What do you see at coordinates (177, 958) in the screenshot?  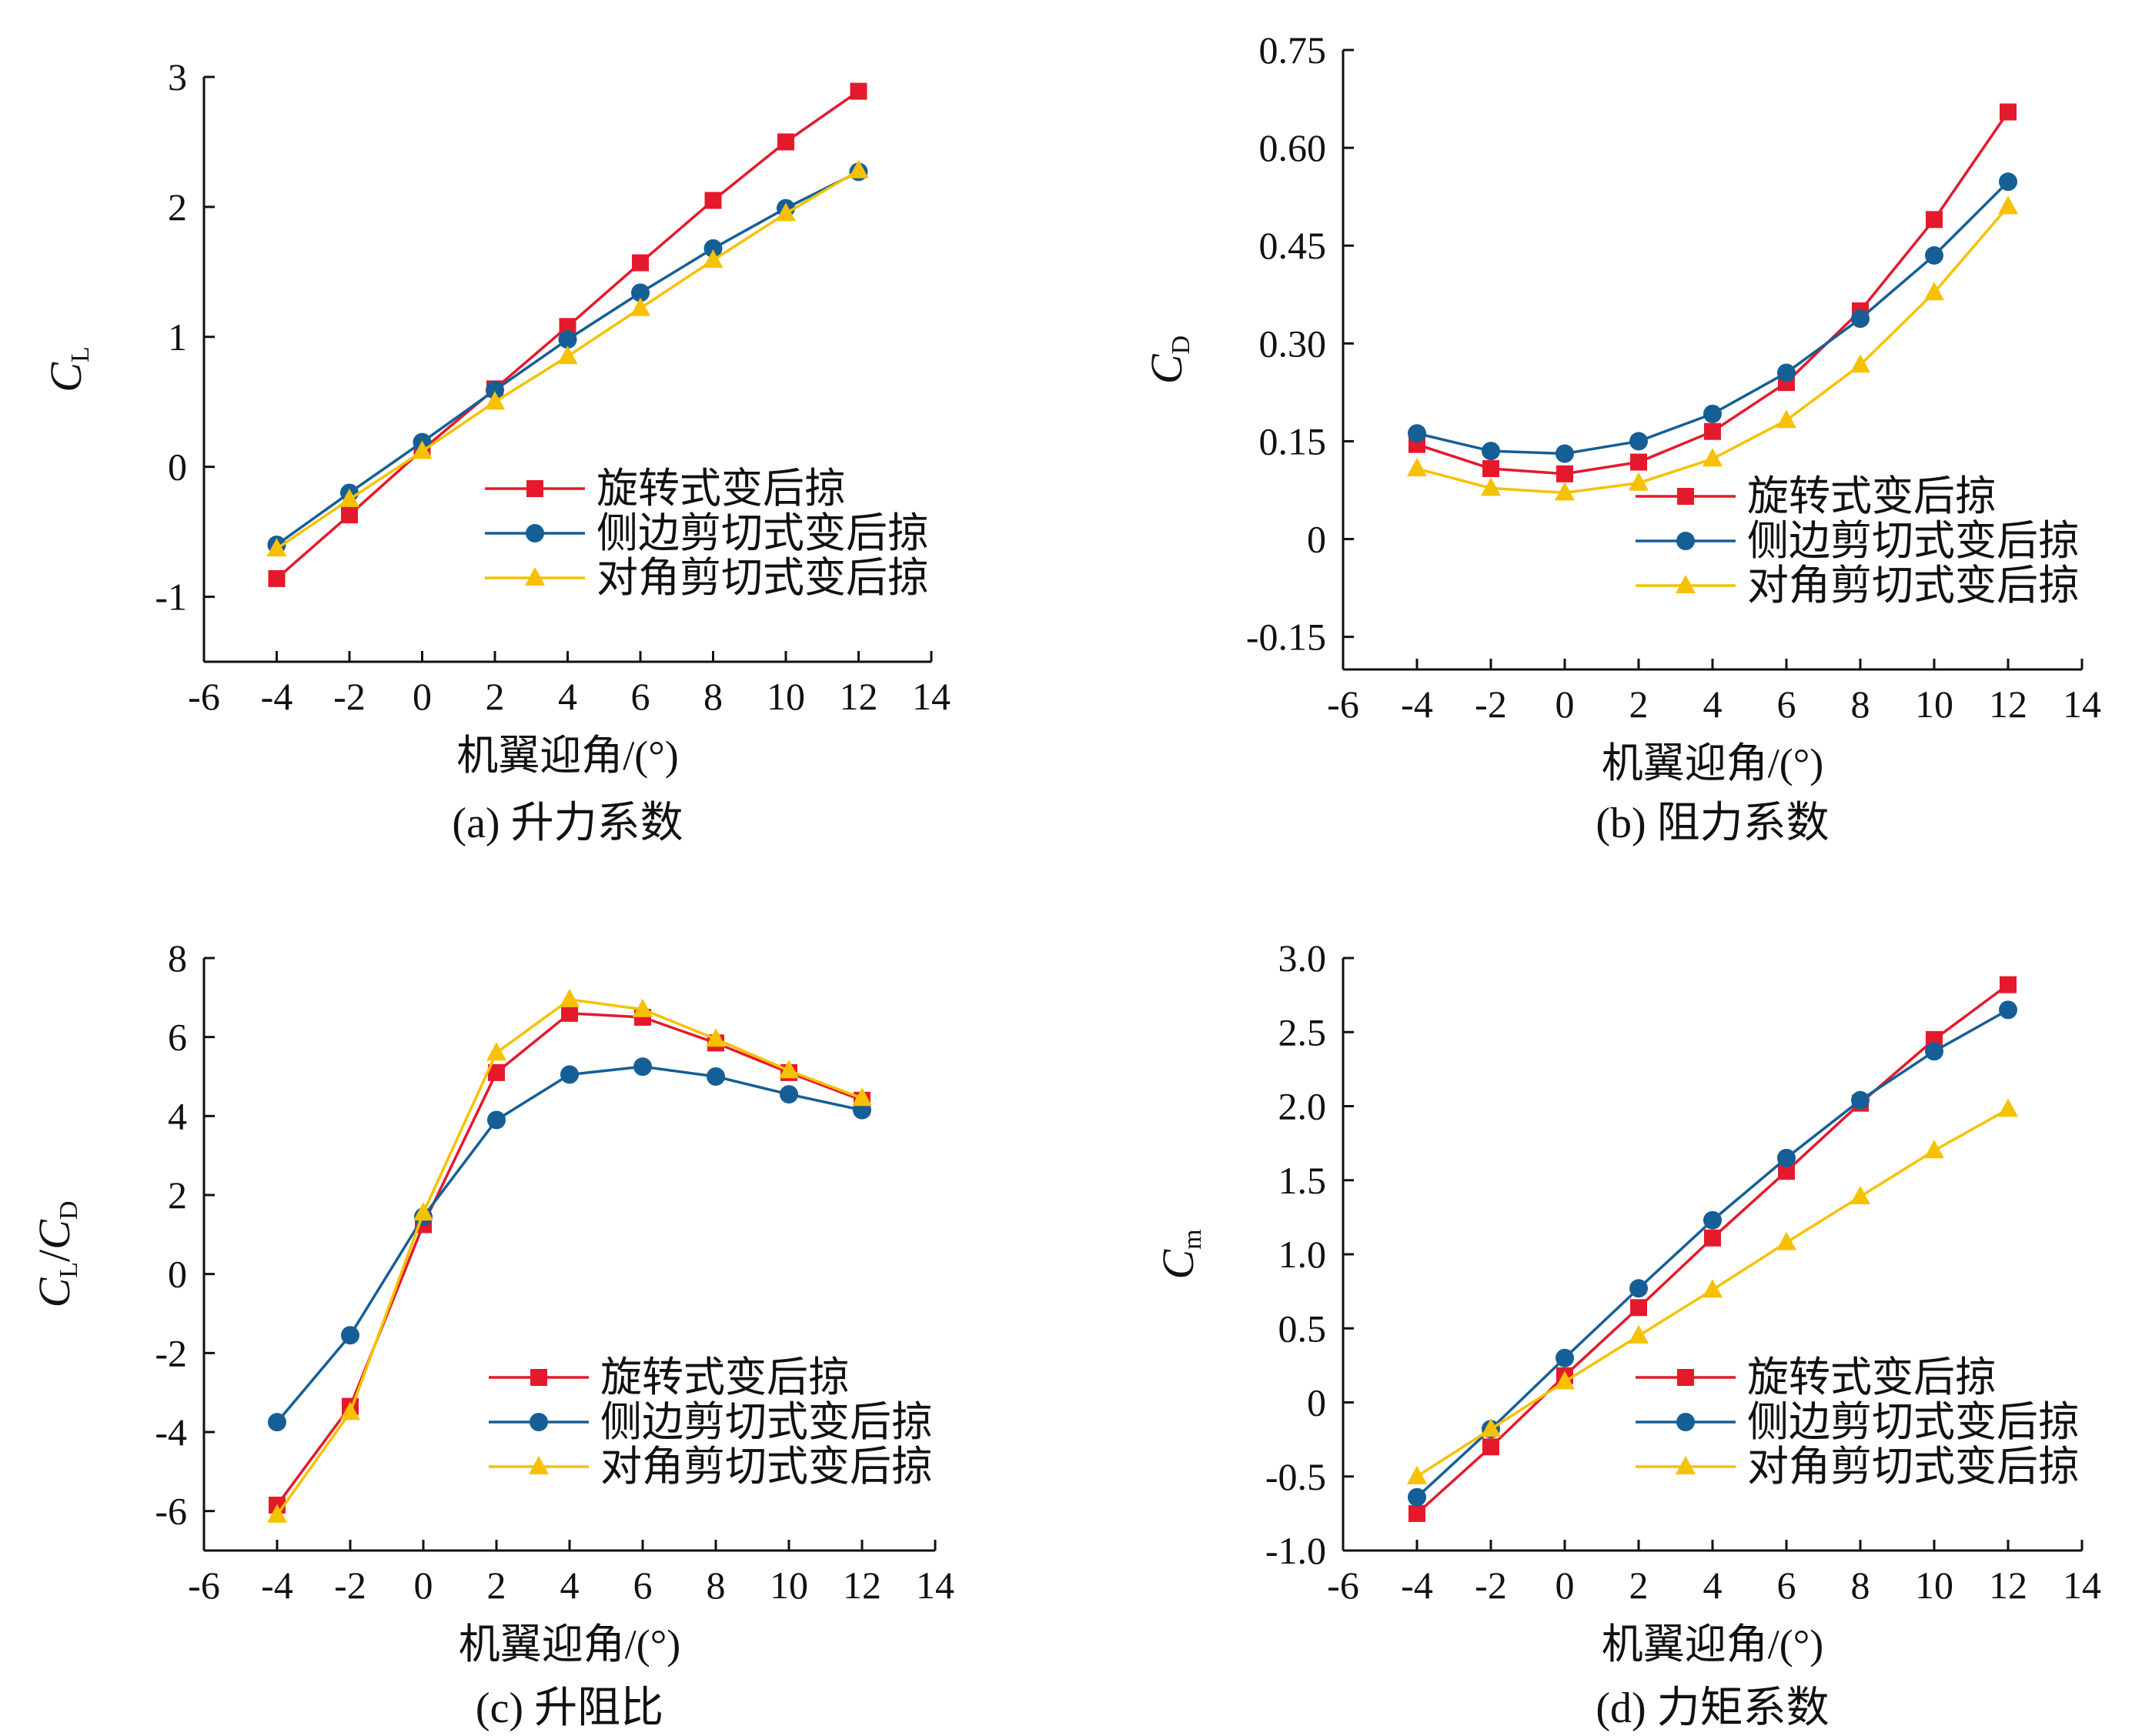 I see `y-tick-label: 8` at bounding box center [177, 958].